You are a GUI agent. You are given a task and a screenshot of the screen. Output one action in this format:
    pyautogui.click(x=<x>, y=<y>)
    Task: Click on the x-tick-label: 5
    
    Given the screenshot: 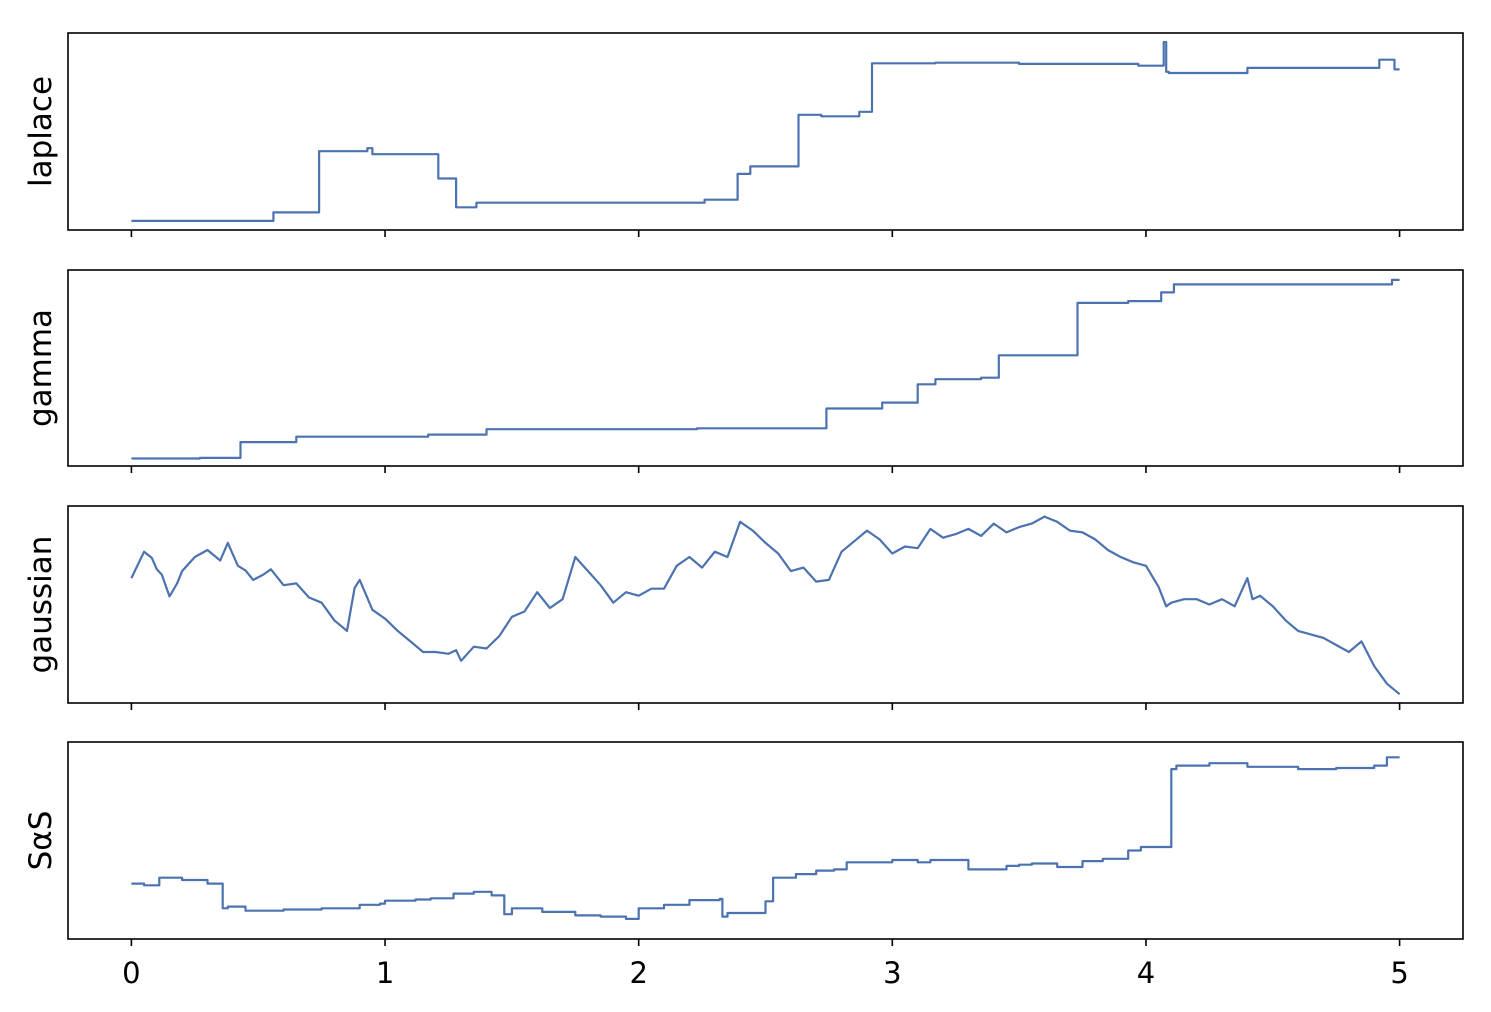 What is the action you would take?
    pyautogui.click(x=1399, y=973)
    